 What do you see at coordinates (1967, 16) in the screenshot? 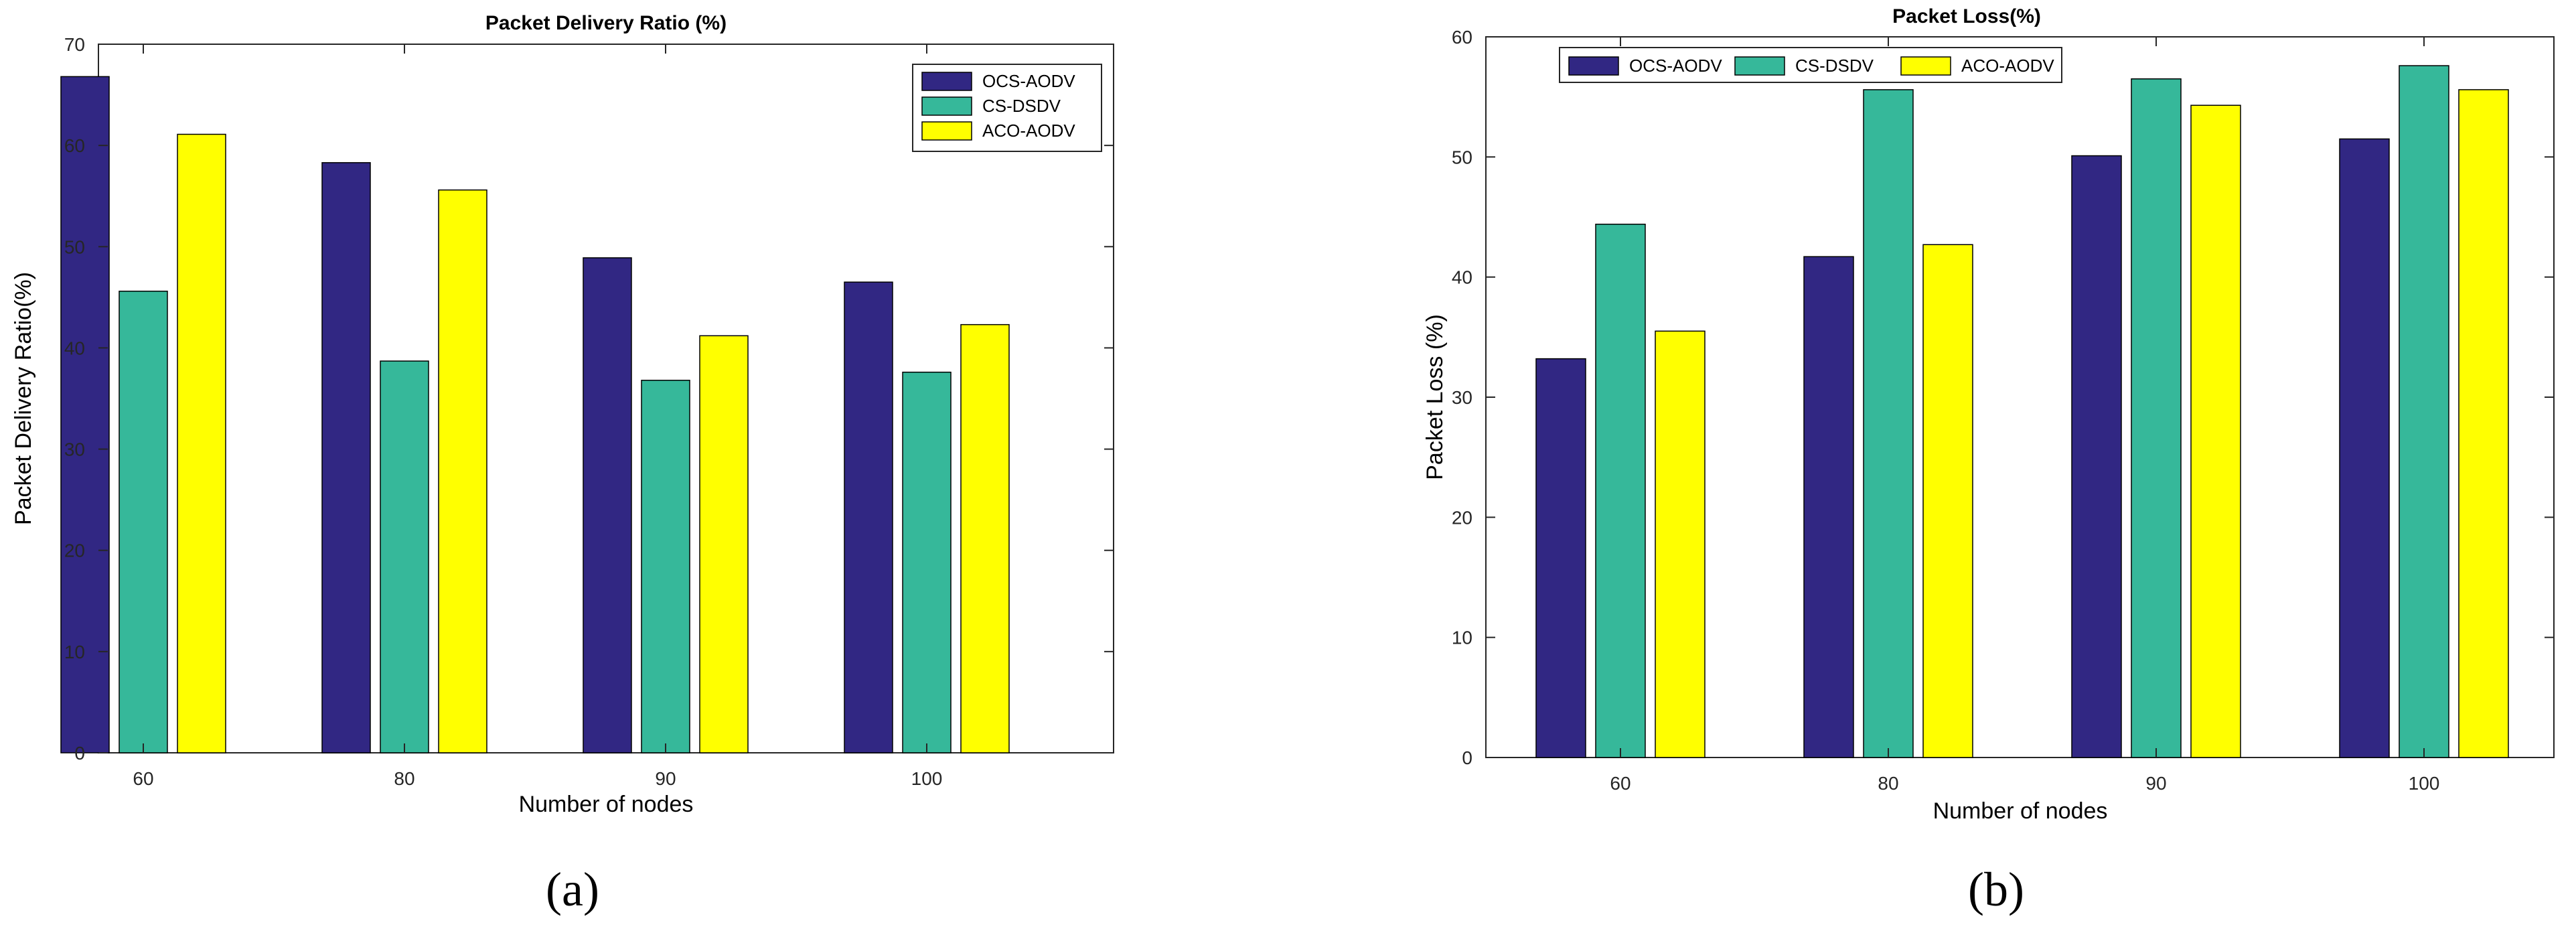
I see `chart-b-title: Packet Loss(%)` at bounding box center [1967, 16].